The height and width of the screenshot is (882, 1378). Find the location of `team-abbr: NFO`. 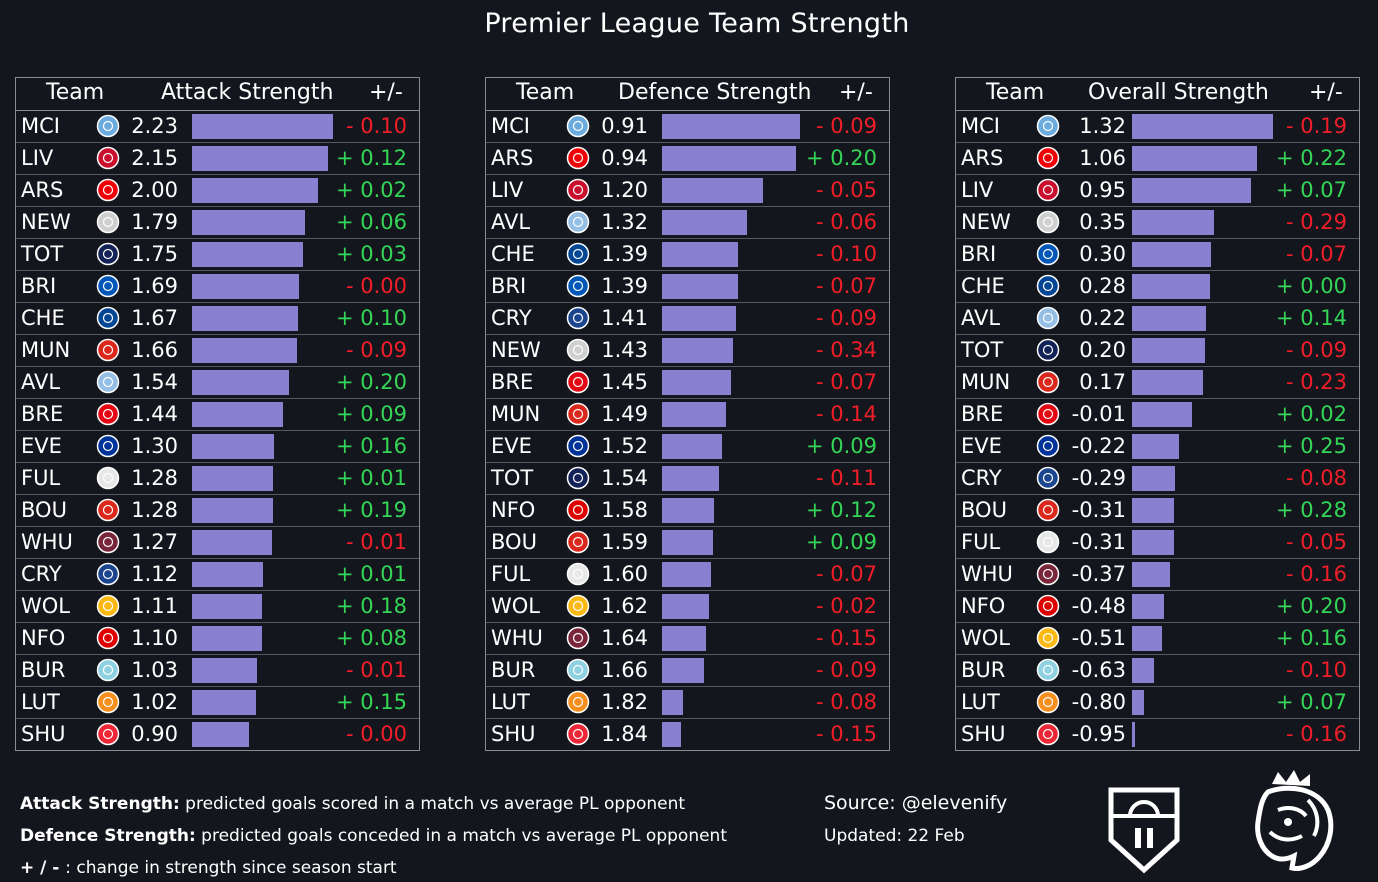

team-abbr: NFO is located at coordinates (513, 510).